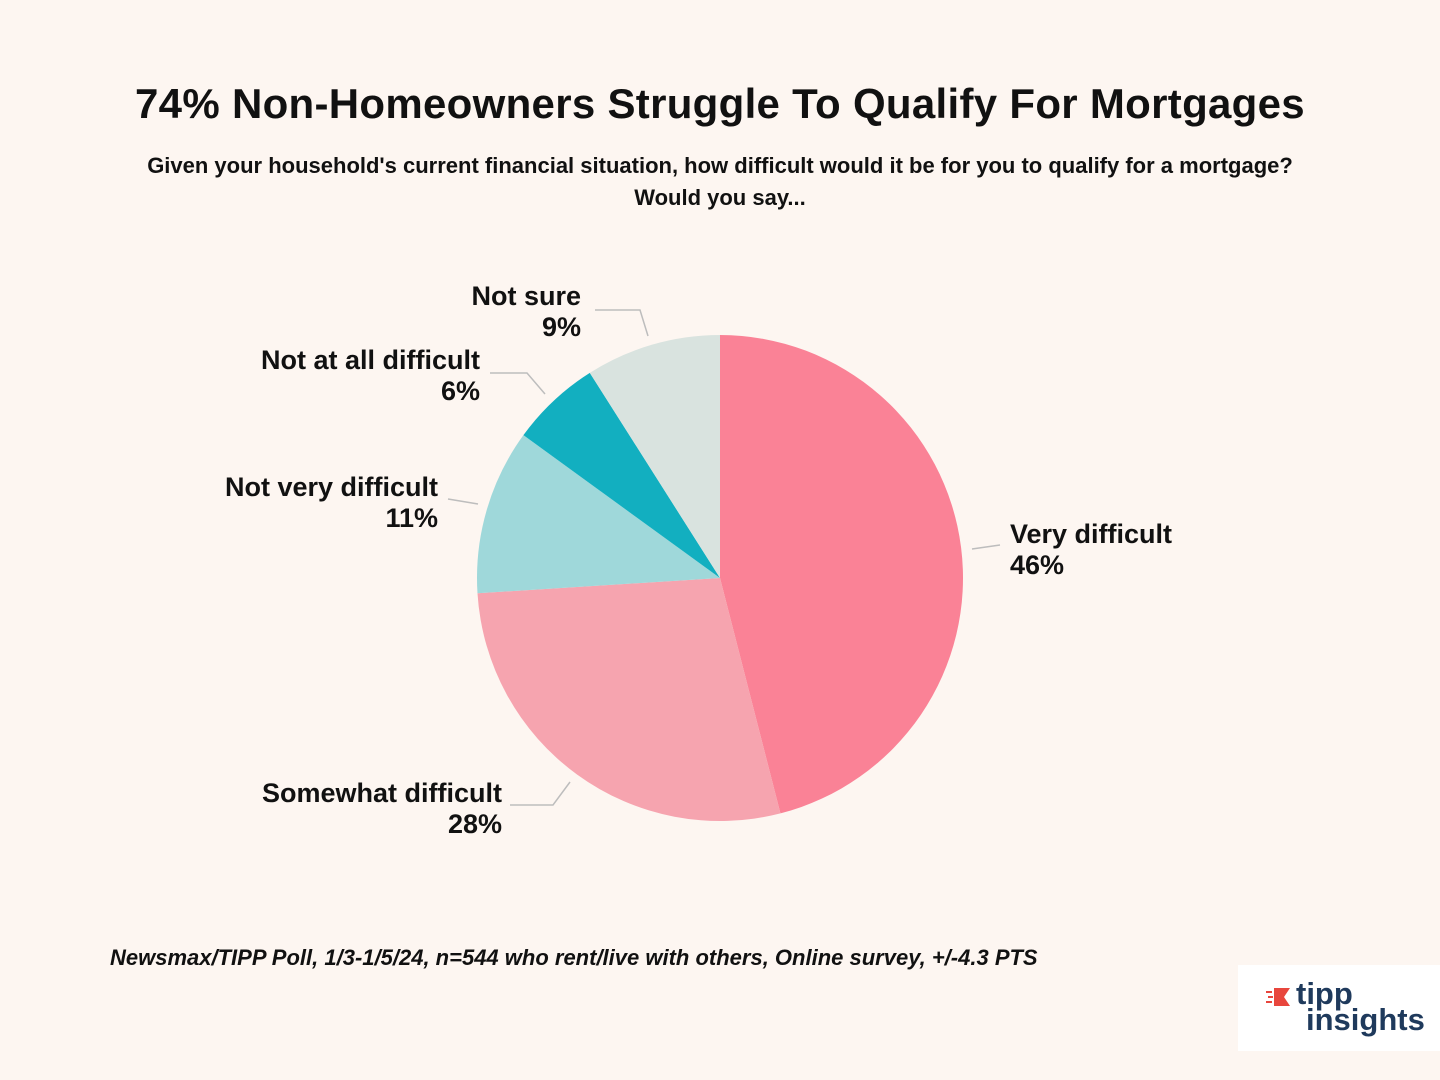 This screenshot has width=1440, height=1080. What do you see at coordinates (629, 700) in the screenshot?
I see `pie-slice-somewhat-difficult` at bounding box center [629, 700].